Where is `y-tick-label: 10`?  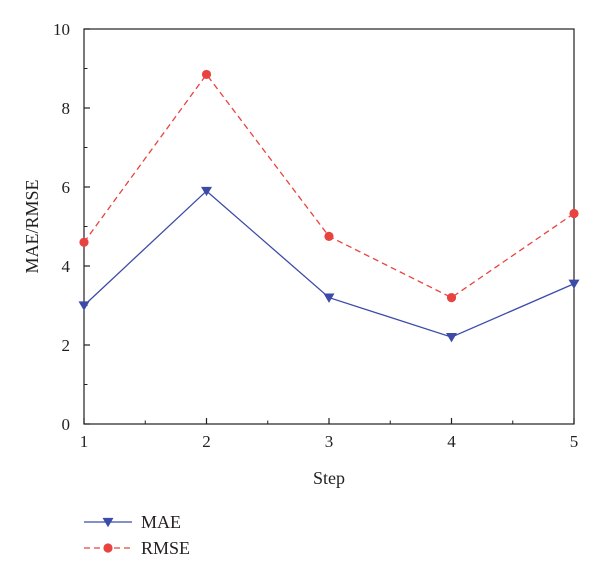
y-tick-label: 10 is located at coordinates (61, 29).